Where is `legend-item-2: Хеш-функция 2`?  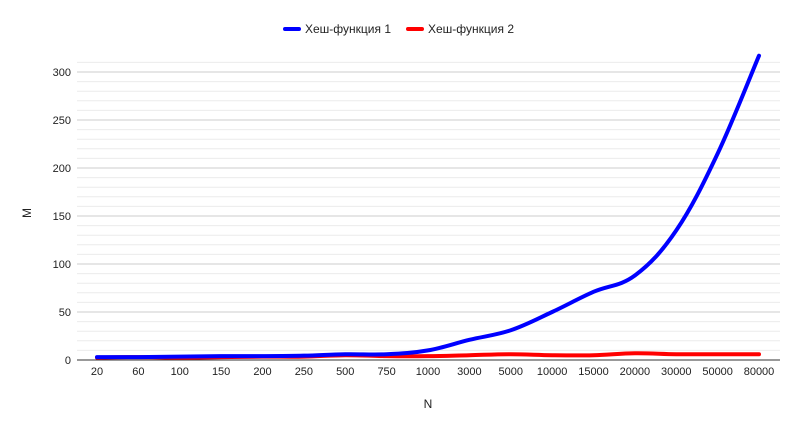 legend-item-2: Хеш-функция 2 is located at coordinates (460, 29).